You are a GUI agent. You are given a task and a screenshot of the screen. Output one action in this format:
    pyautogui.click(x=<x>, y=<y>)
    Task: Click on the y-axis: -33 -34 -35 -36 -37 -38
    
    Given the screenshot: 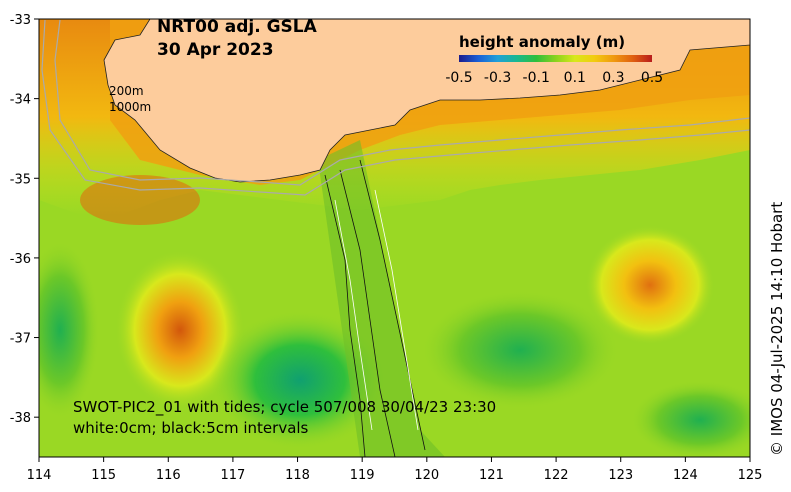 What is the action you would take?
    pyautogui.click(x=24, y=219)
    